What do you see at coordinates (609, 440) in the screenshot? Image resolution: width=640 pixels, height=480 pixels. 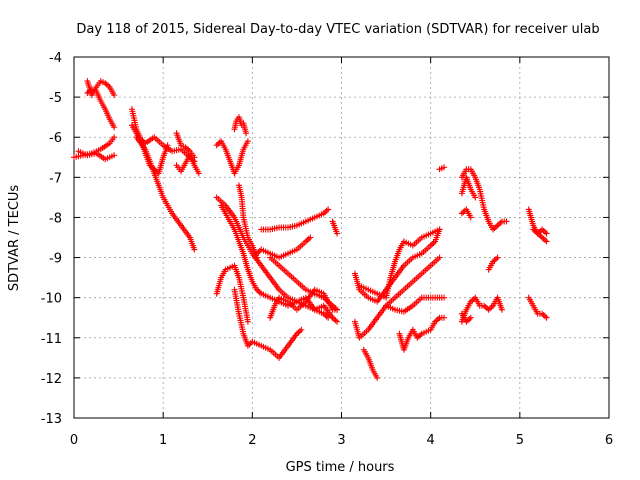 I see `x-tick-label: 6` at bounding box center [609, 440].